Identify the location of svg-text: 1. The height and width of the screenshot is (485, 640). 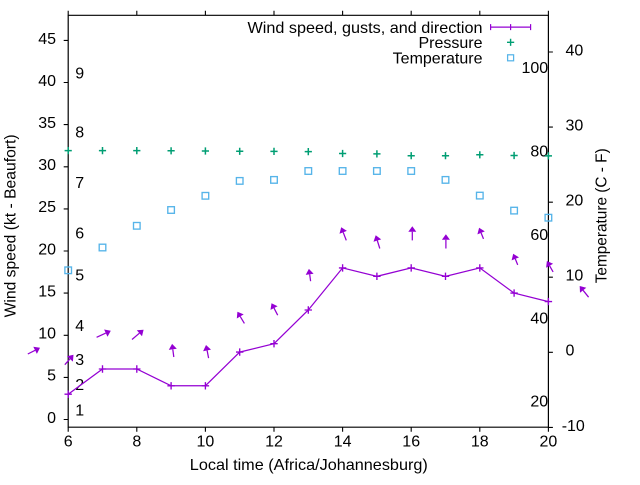
(79, 410).